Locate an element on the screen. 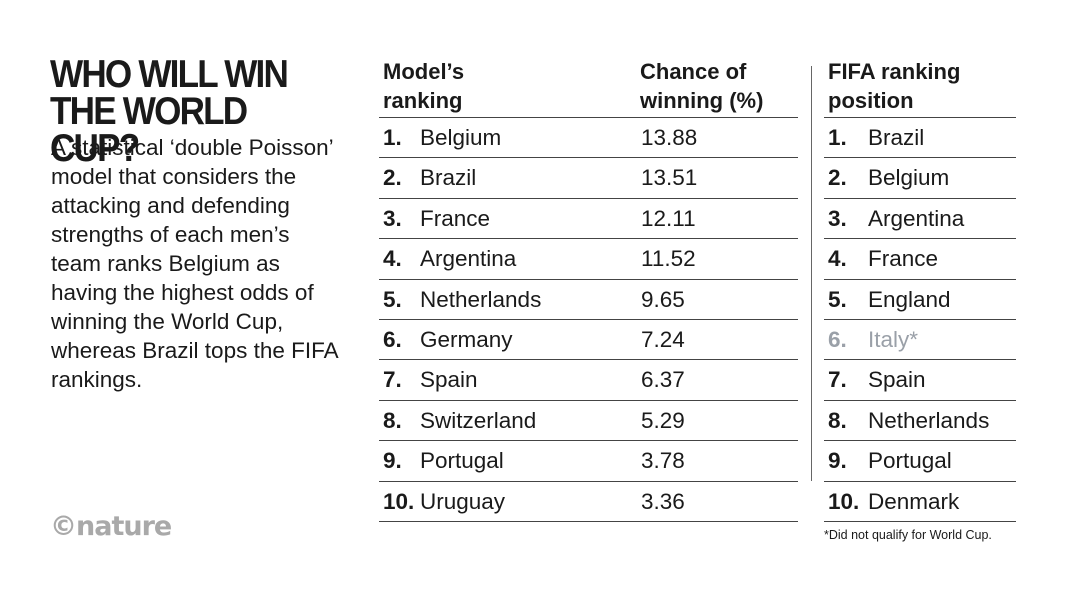 This screenshot has height=600, width=1066. table-row: 9. Portugal is located at coordinates (920, 460).